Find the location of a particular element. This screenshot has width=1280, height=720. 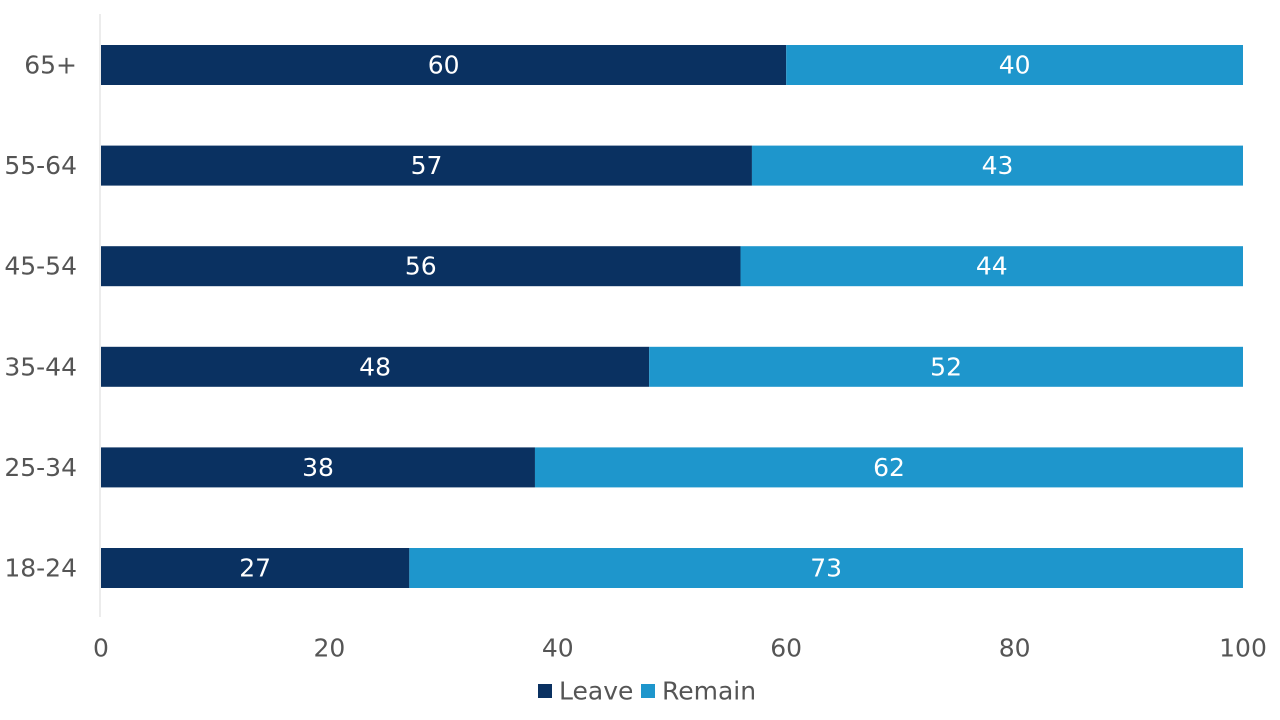

category-label: 45-54 is located at coordinates (40, 266).